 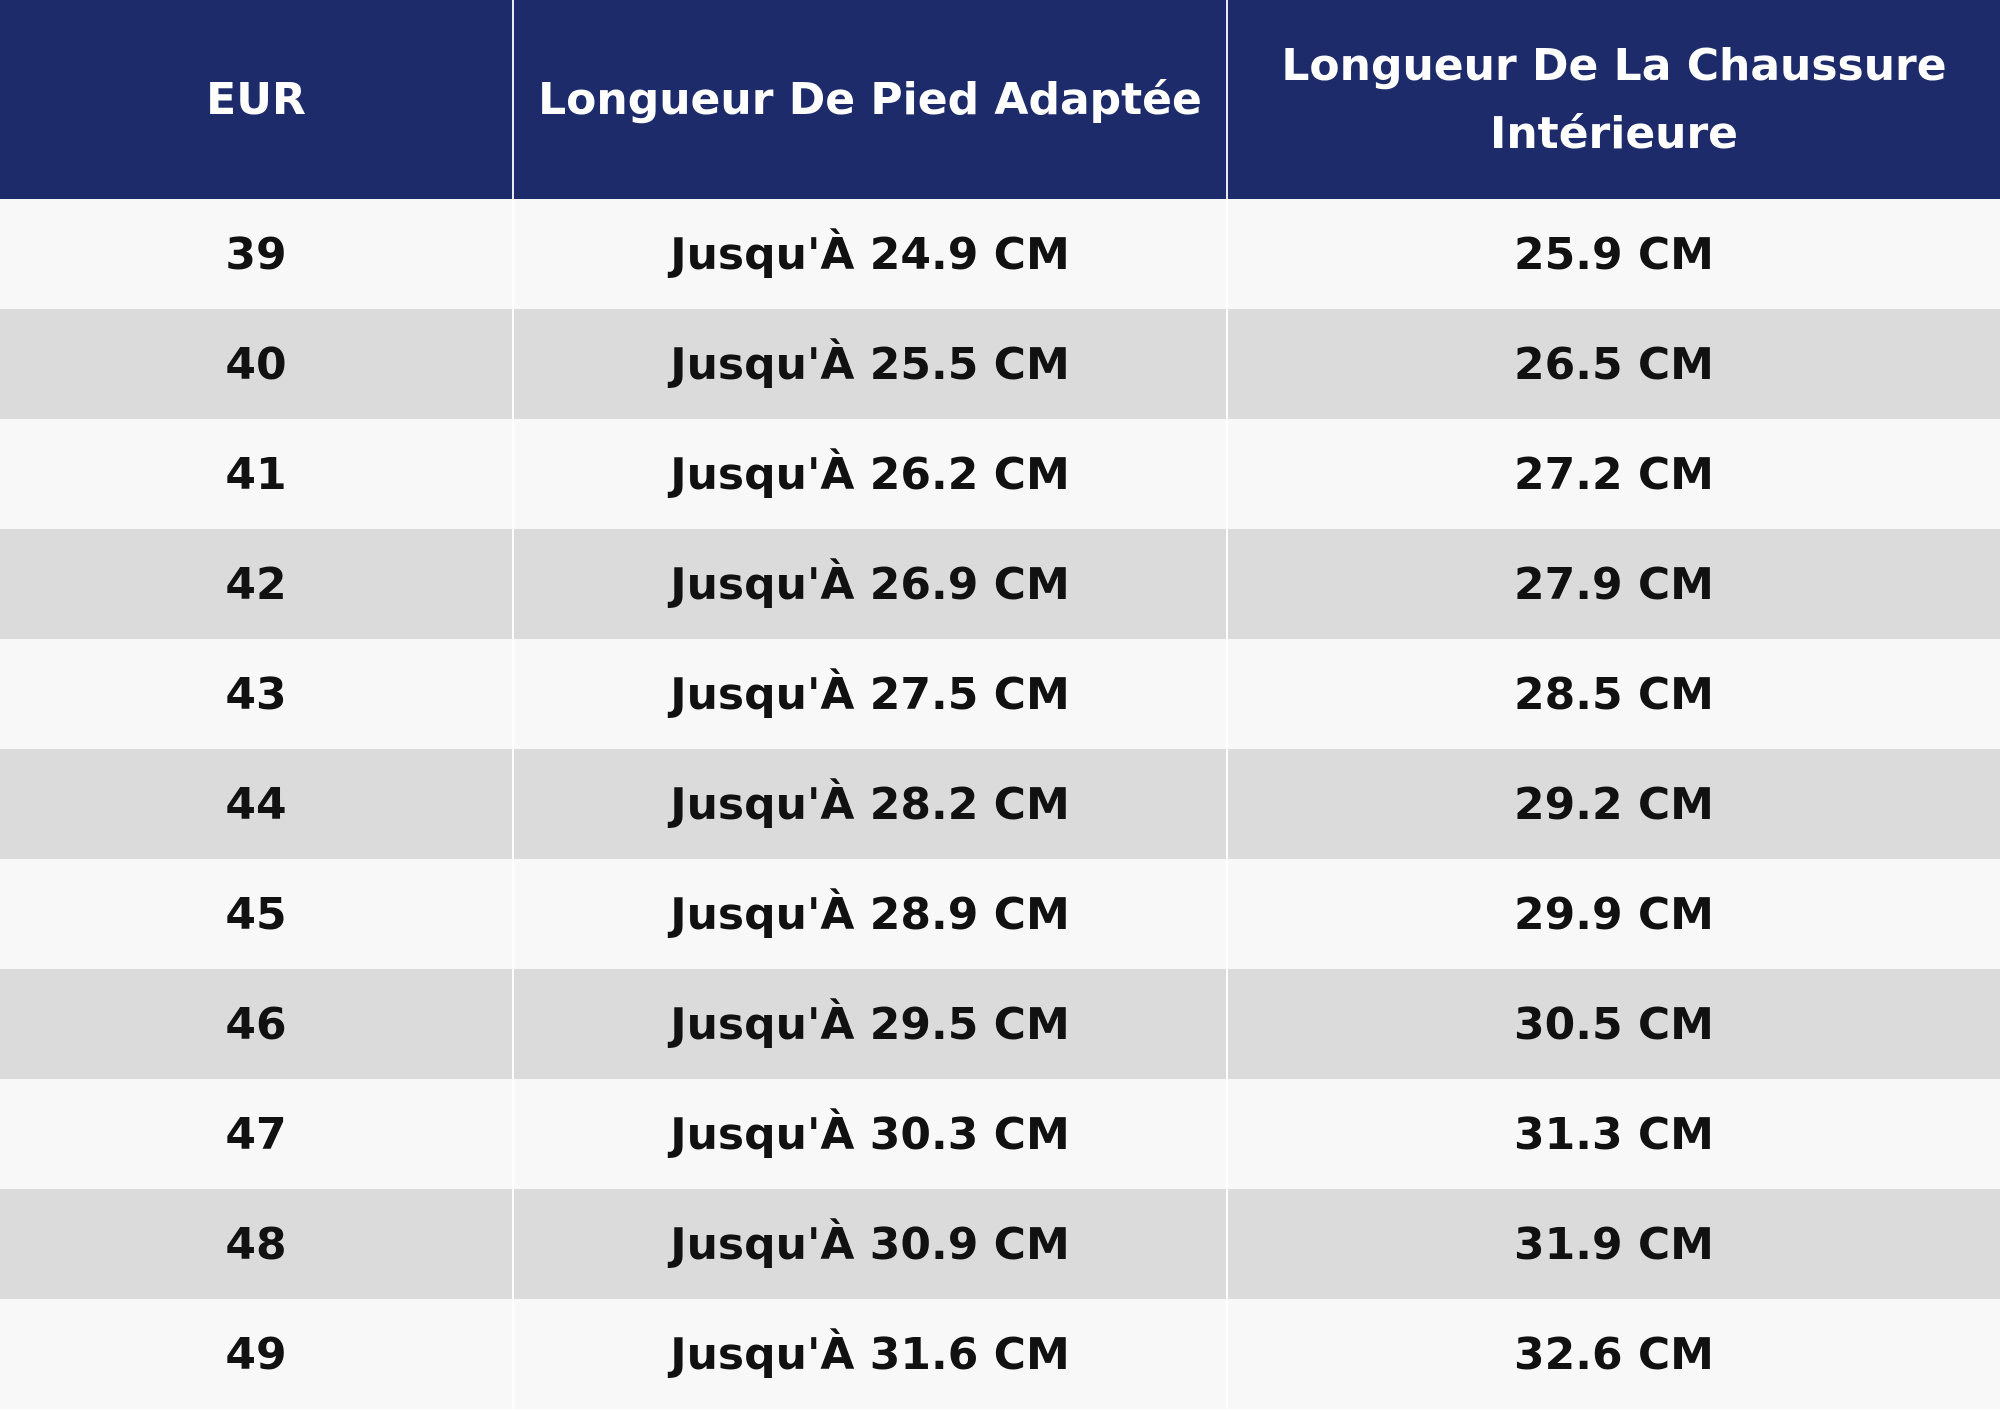 What do you see at coordinates (869, 914) in the screenshot?
I see `table-cell: Jusqu'À 28.9 CM` at bounding box center [869, 914].